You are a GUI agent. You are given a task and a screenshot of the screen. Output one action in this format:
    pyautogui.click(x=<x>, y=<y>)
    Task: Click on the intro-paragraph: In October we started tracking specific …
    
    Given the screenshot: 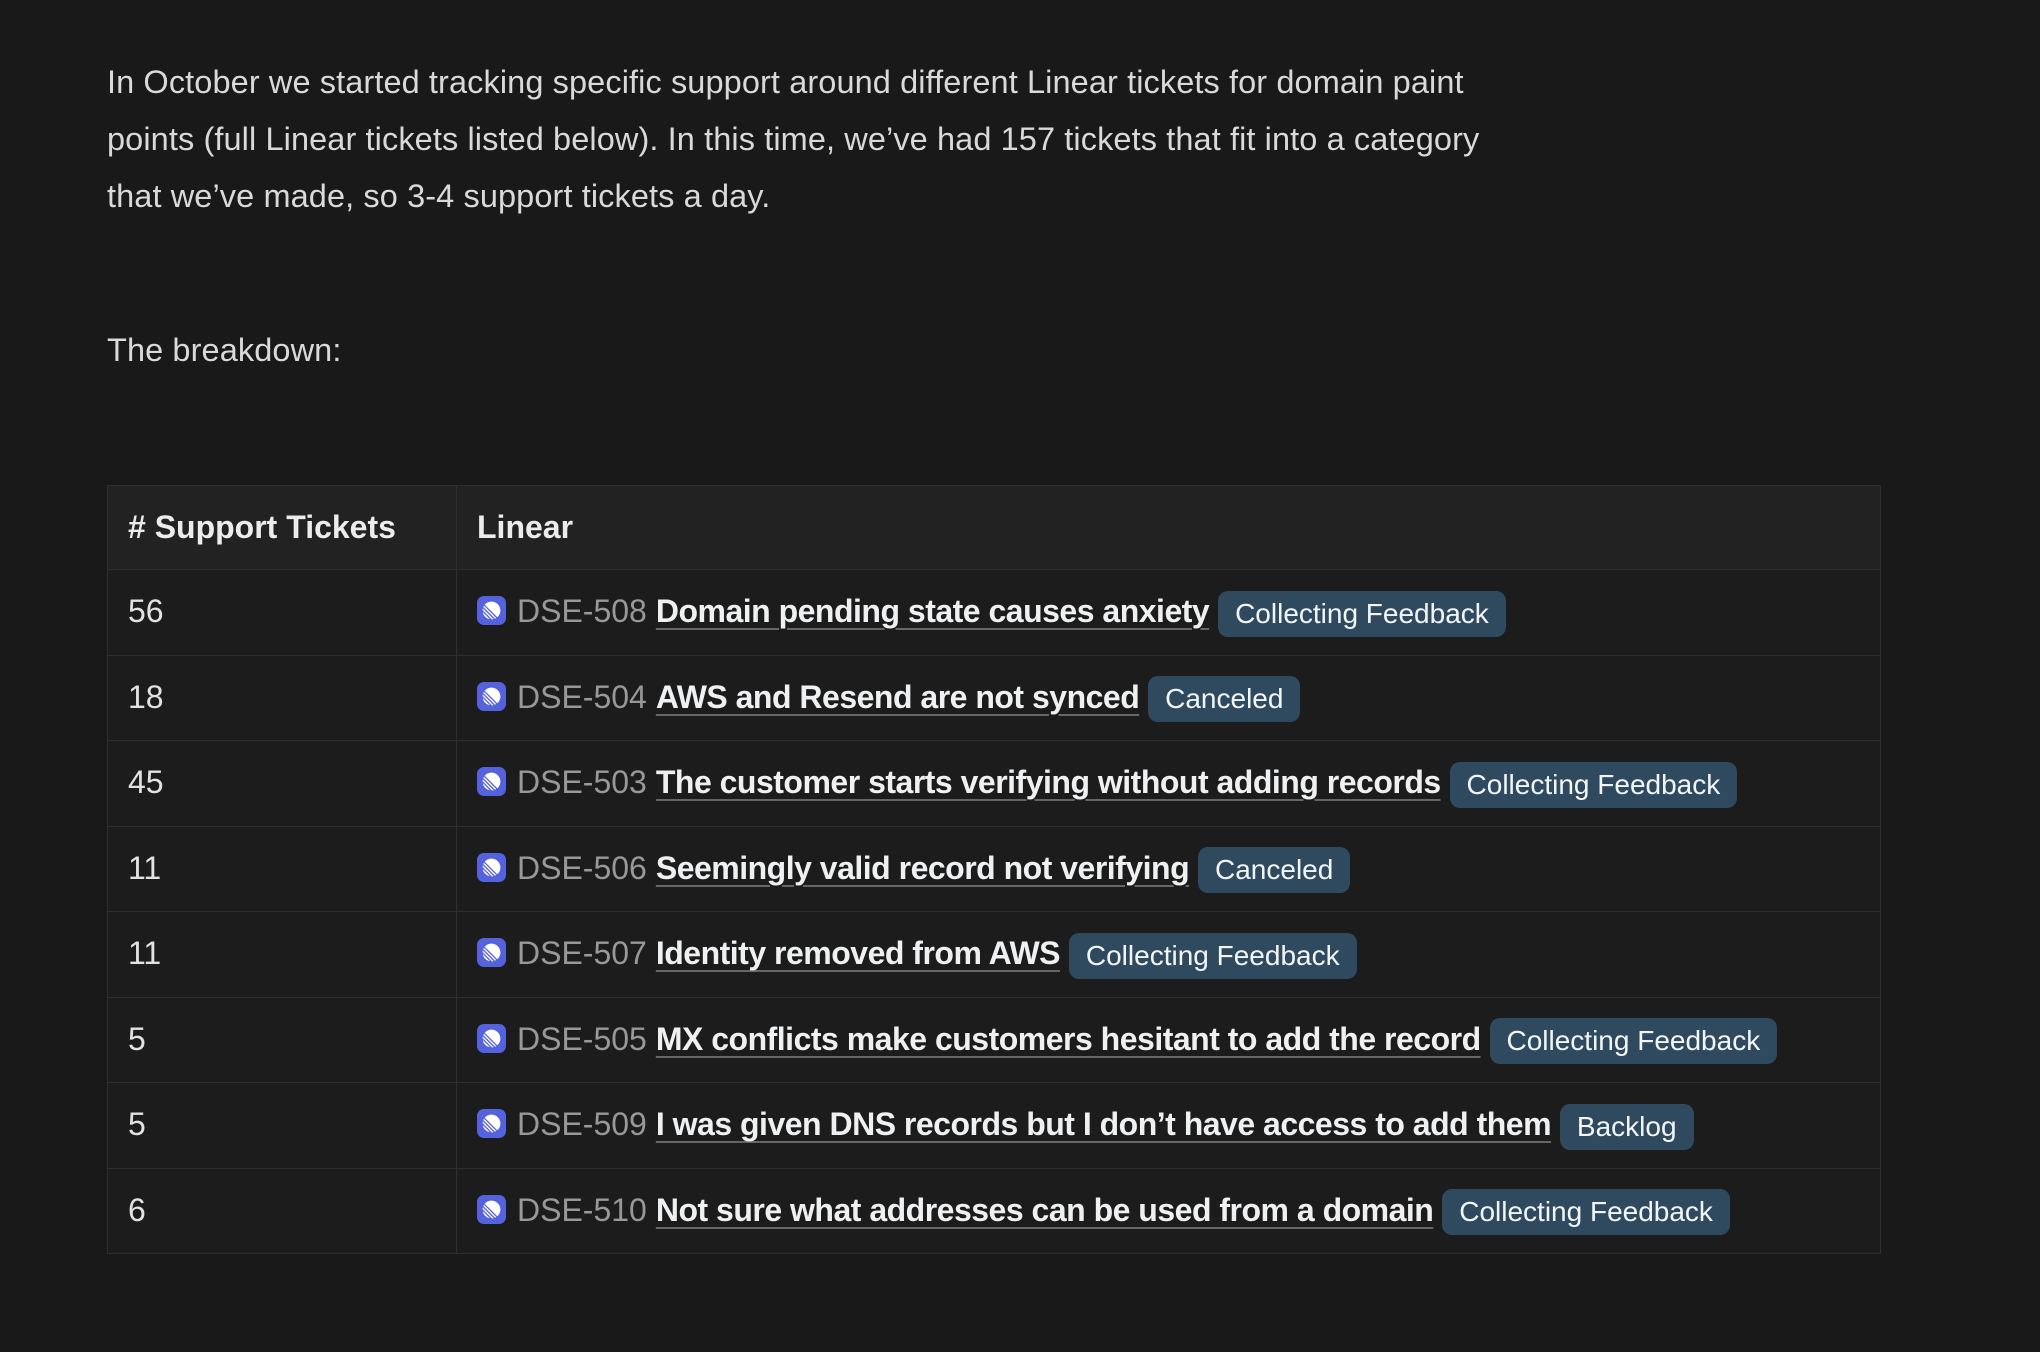 What is the action you would take?
    pyautogui.click(x=1020, y=139)
    